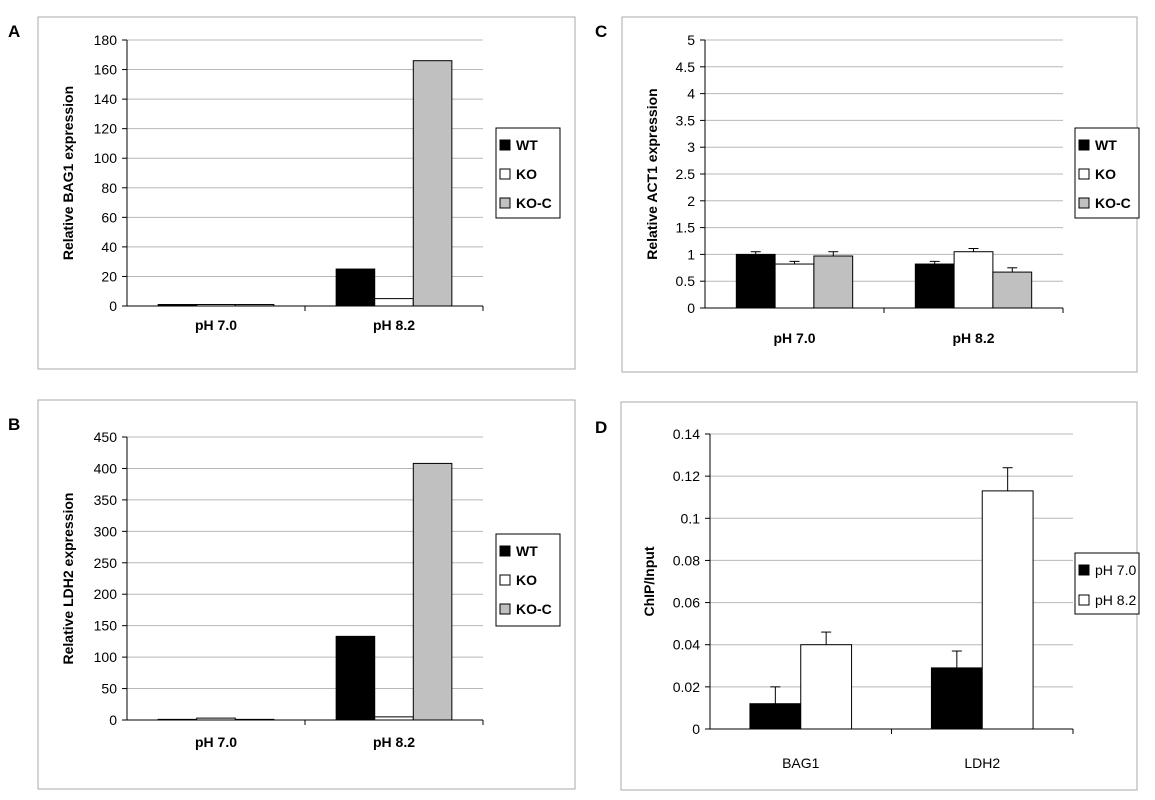 The height and width of the screenshot is (800, 1155). Describe the element at coordinates (68, 173) in the screenshot. I see `y-axis-label: Relative BAG1 expression` at that location.